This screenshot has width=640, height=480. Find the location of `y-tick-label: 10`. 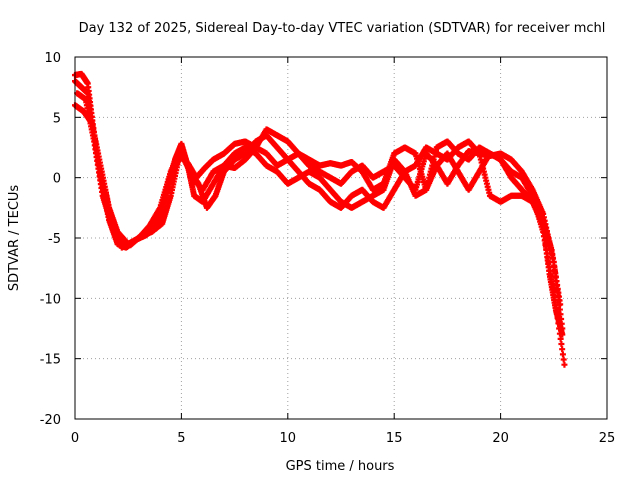

y-tick-label: 10 is located at coordinates (52, 58).